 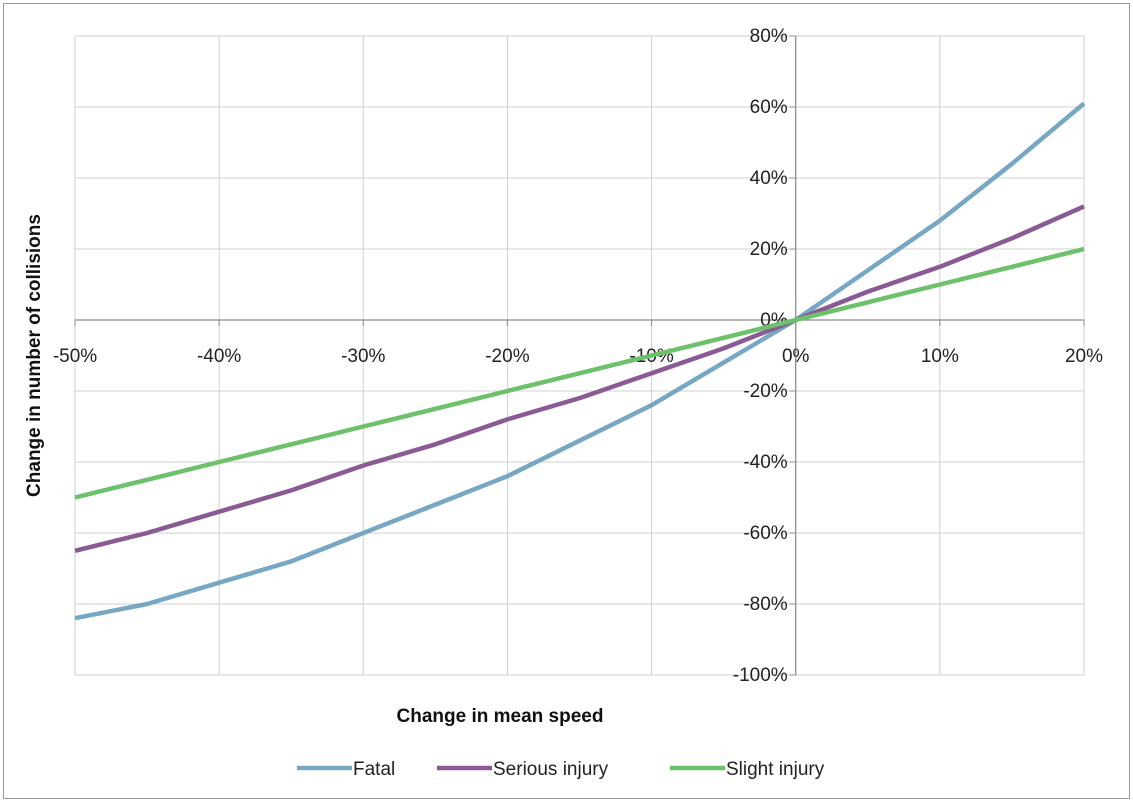 What do you see at coordinates (765, 391) in the screenshot?
I see `y-tick-label: -20%` at bounding box center [765, 391].